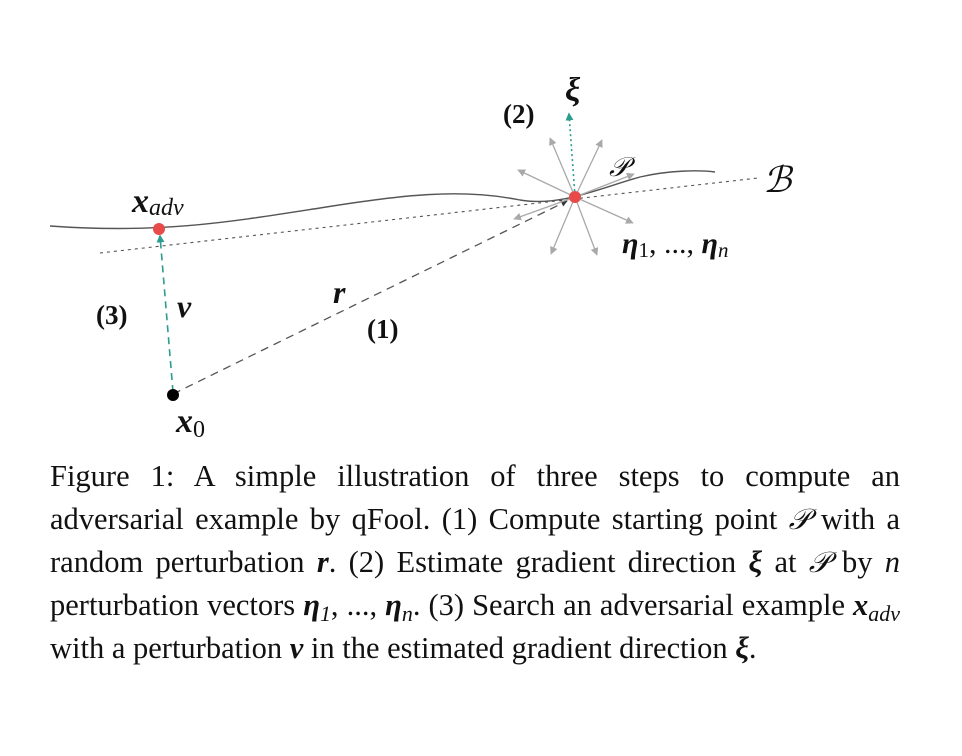  I want to click on perturbation-vectors, so click(574, 196).